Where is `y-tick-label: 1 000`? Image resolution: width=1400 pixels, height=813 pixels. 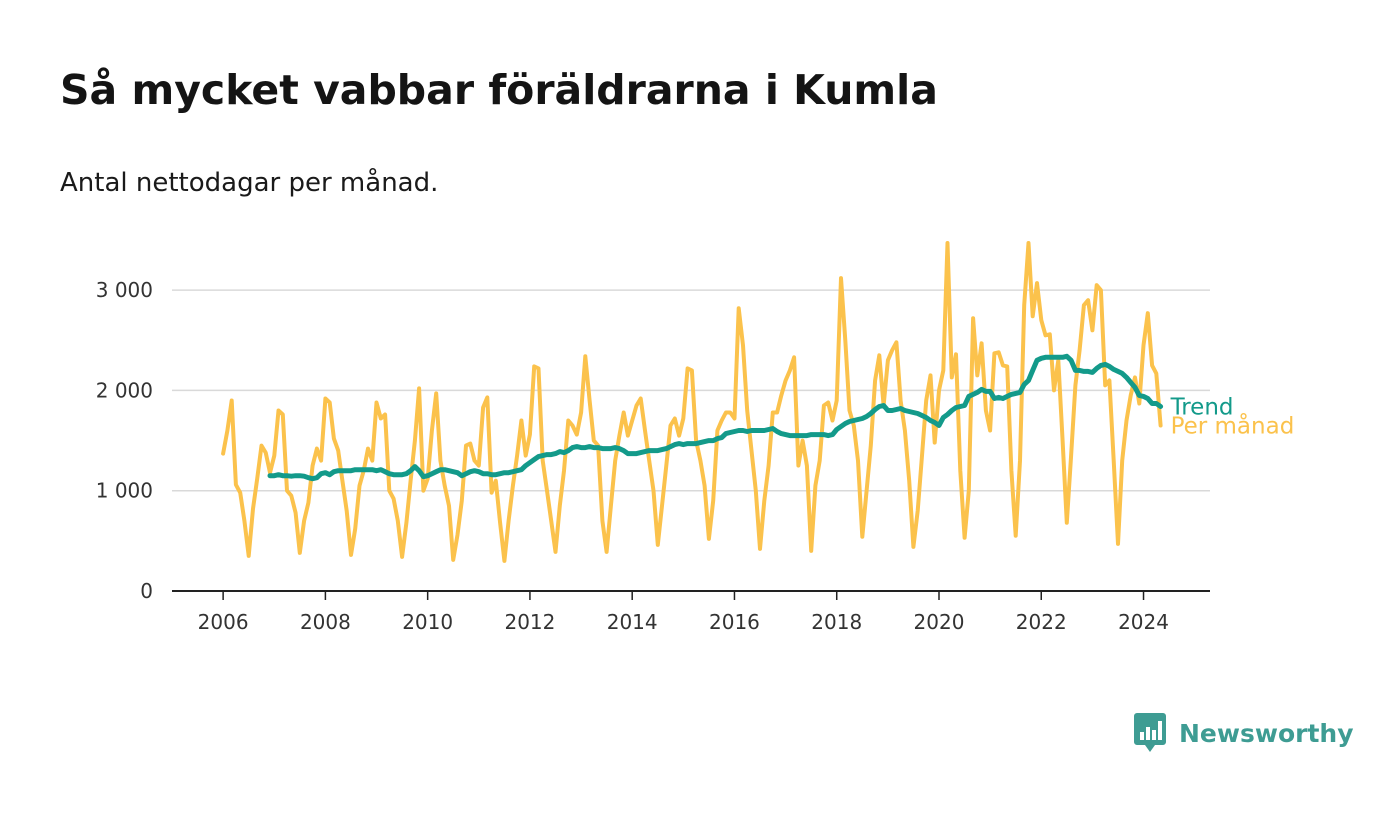 y-tick-label: 1 000 is located at coordinates (124, 491).